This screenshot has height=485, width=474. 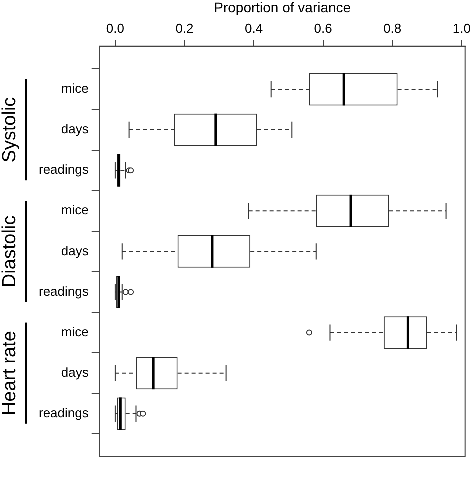 I want to click on text: Diastolic, so click(x=10, y=252).